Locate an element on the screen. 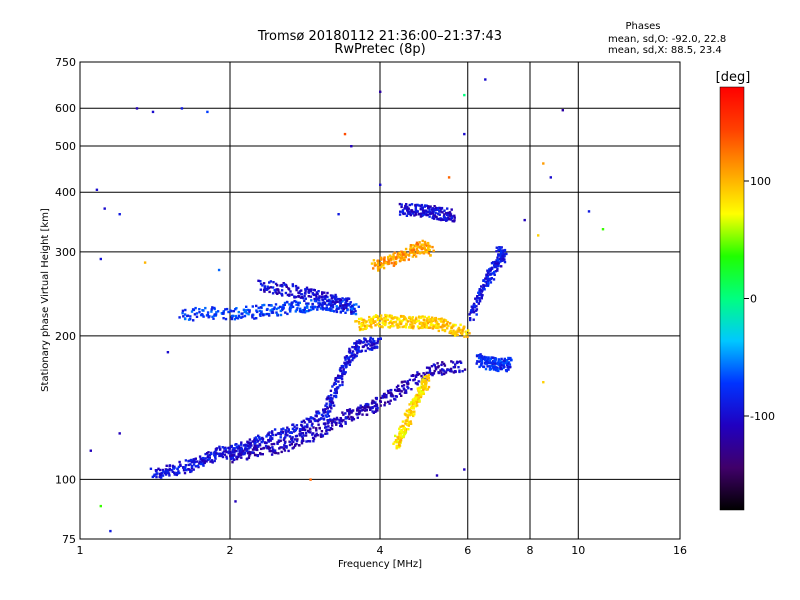 Image resolution: width=800 pixels, height=600 pixels. y-tick-label: 400 is located at coordinates (65, 192).